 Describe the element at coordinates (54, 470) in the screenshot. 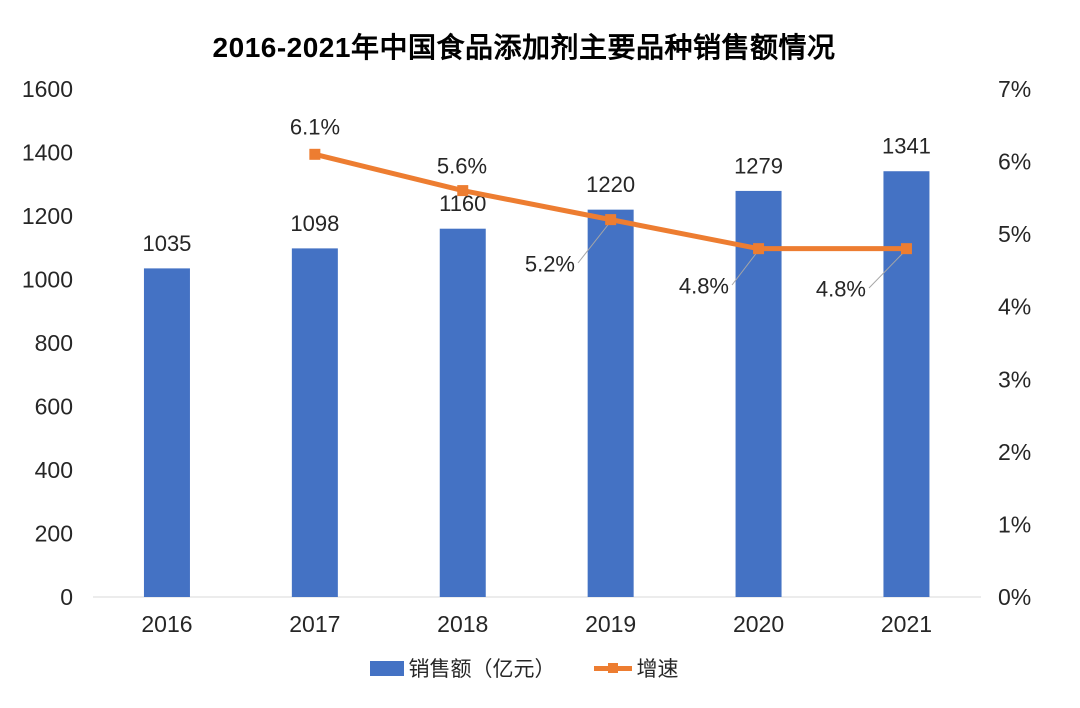

I see `left-axis-tick: 400` at that location.